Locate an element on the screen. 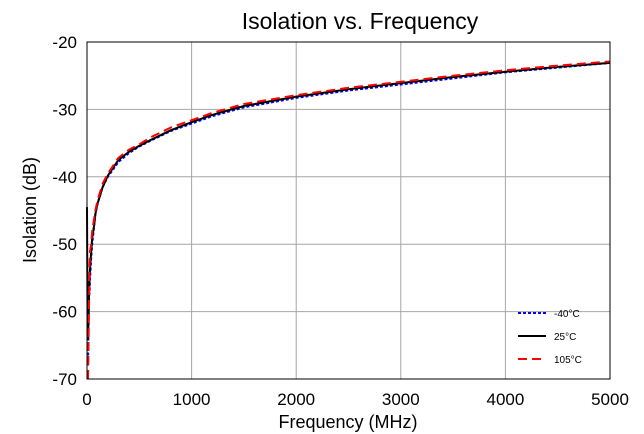 Image resolution: width=644 pixels, height=434 pixels. x-tick-labels: 0 1000 2000 3000 4000 5000 is located at coordinates (355, 399).